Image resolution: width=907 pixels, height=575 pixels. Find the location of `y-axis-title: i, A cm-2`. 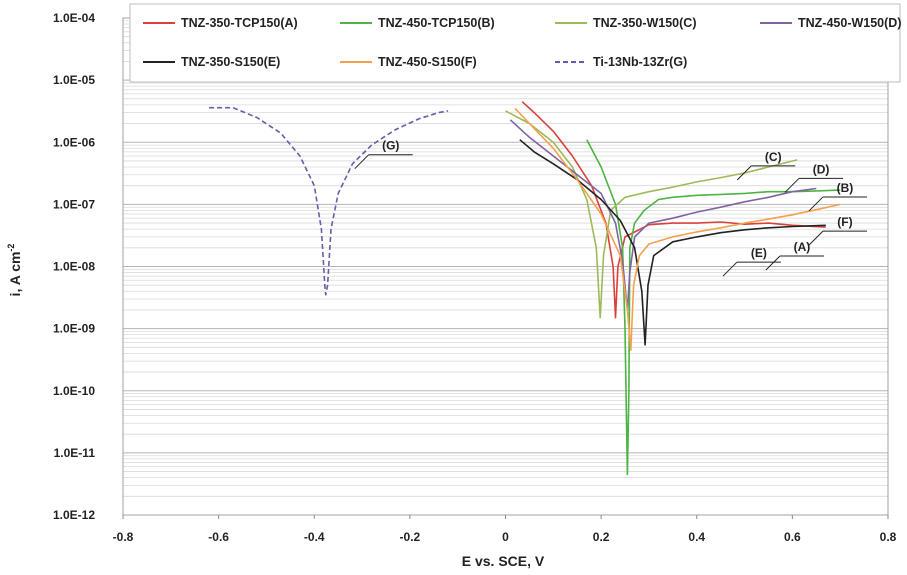

y-axis-title: i, A cm-2 is located at coordinates (14, 270).